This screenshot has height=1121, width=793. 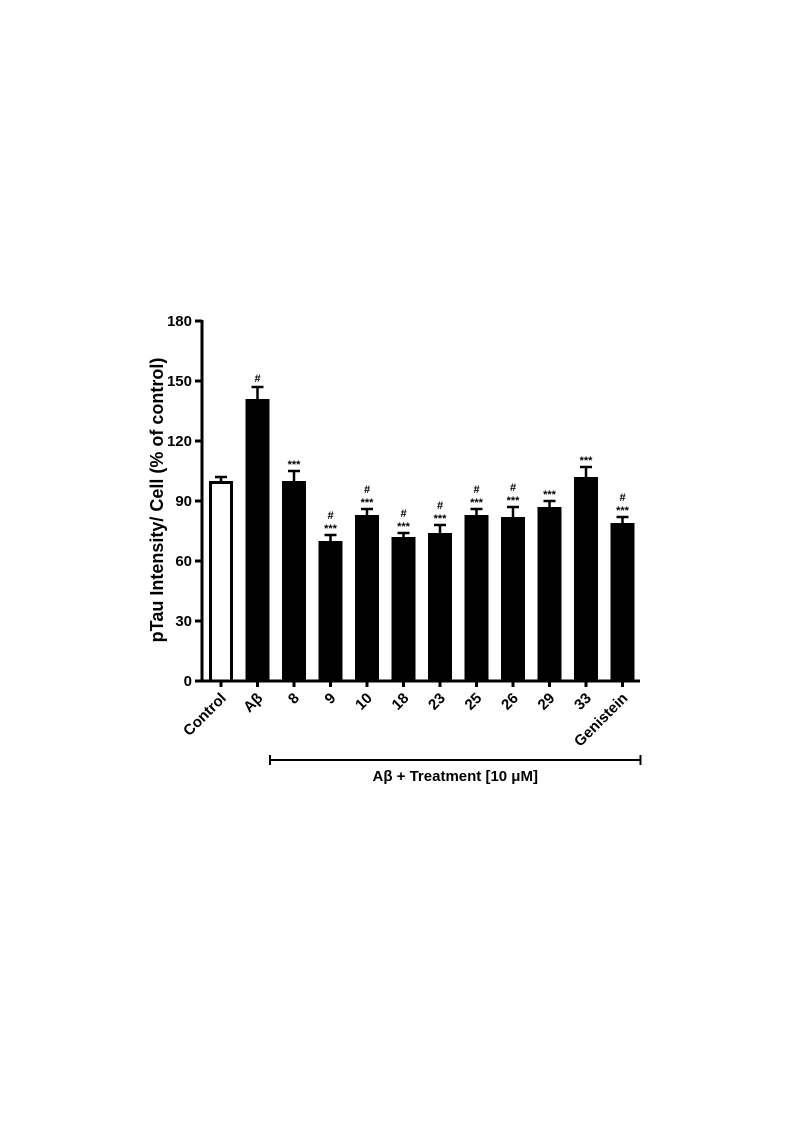 I want to click on significance-hash-4: #, so click(x=367, y=490).